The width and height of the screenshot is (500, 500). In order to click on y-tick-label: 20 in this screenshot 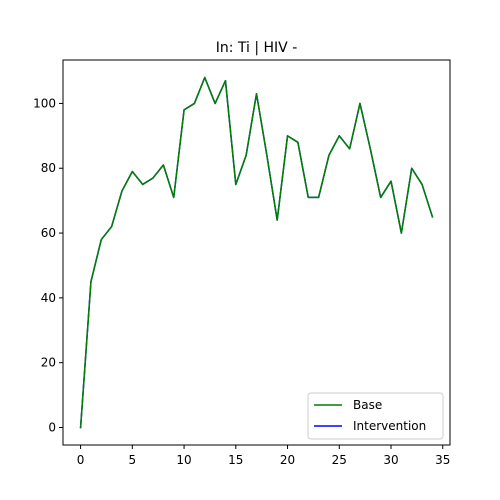, I will do `click(48, 363)`.